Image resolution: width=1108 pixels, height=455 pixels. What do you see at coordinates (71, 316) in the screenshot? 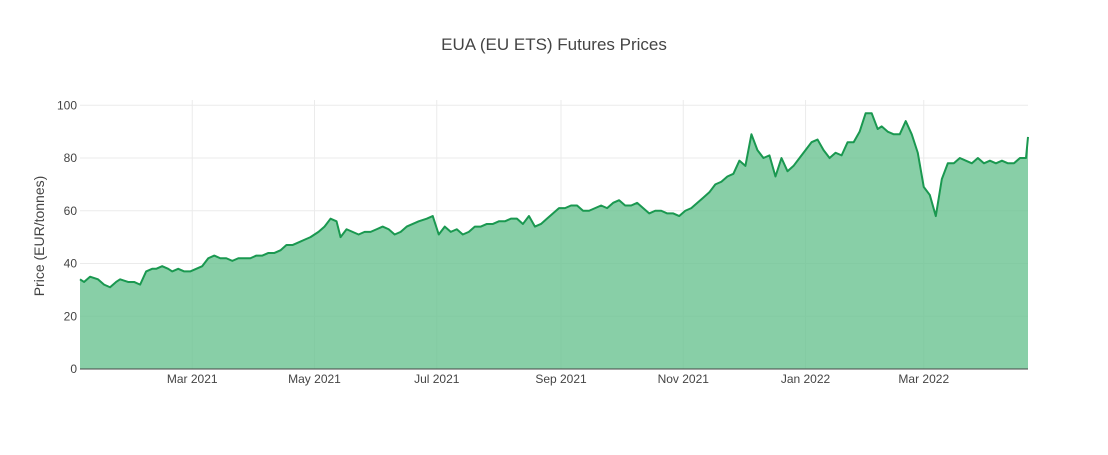
I see `y-tick-label: 20` at bounding box center [71, 316].